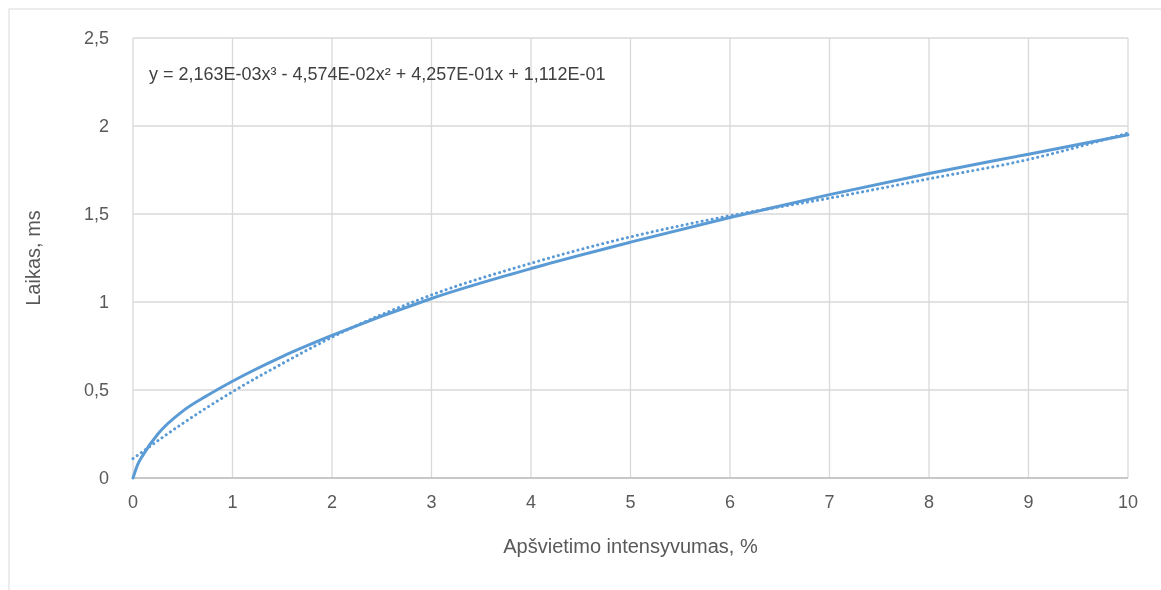 Image resolution: width=1161 pixels, height=590 pixels. Describe the element at coordinates (630, 546) in the screenshot. I see `x-axis-title: Apšvietimo intensyvumas, %` at that location.